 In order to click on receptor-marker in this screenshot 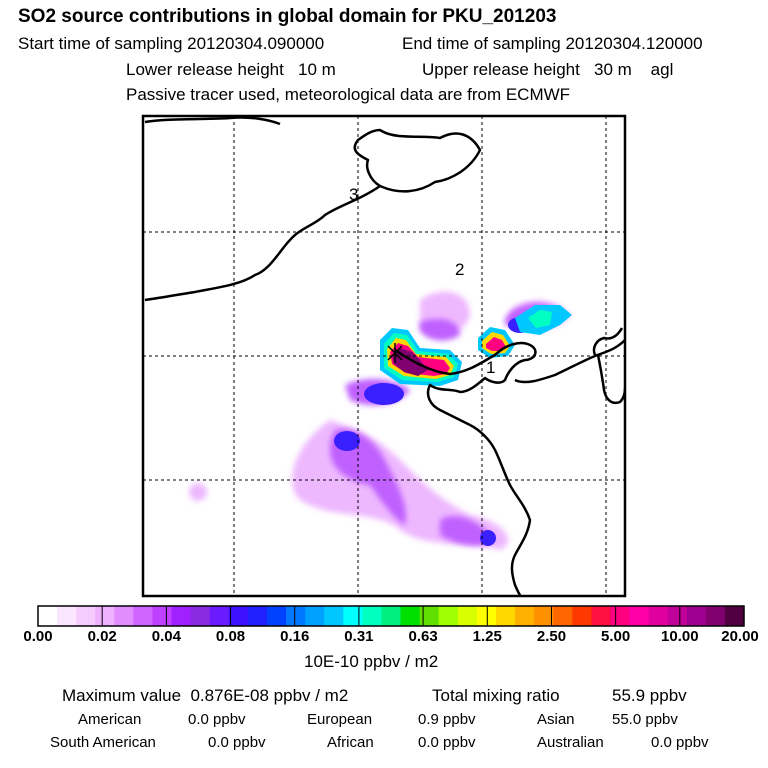, I will do `click(395, 353)`.